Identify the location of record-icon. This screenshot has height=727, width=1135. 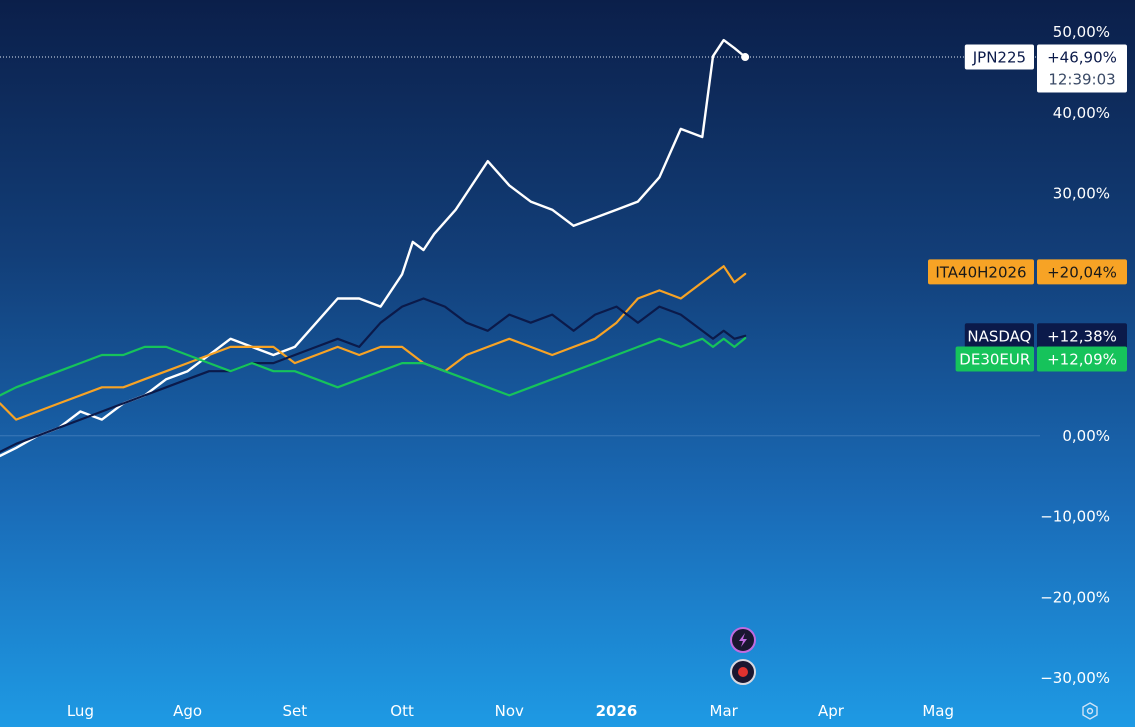
(743, 672).